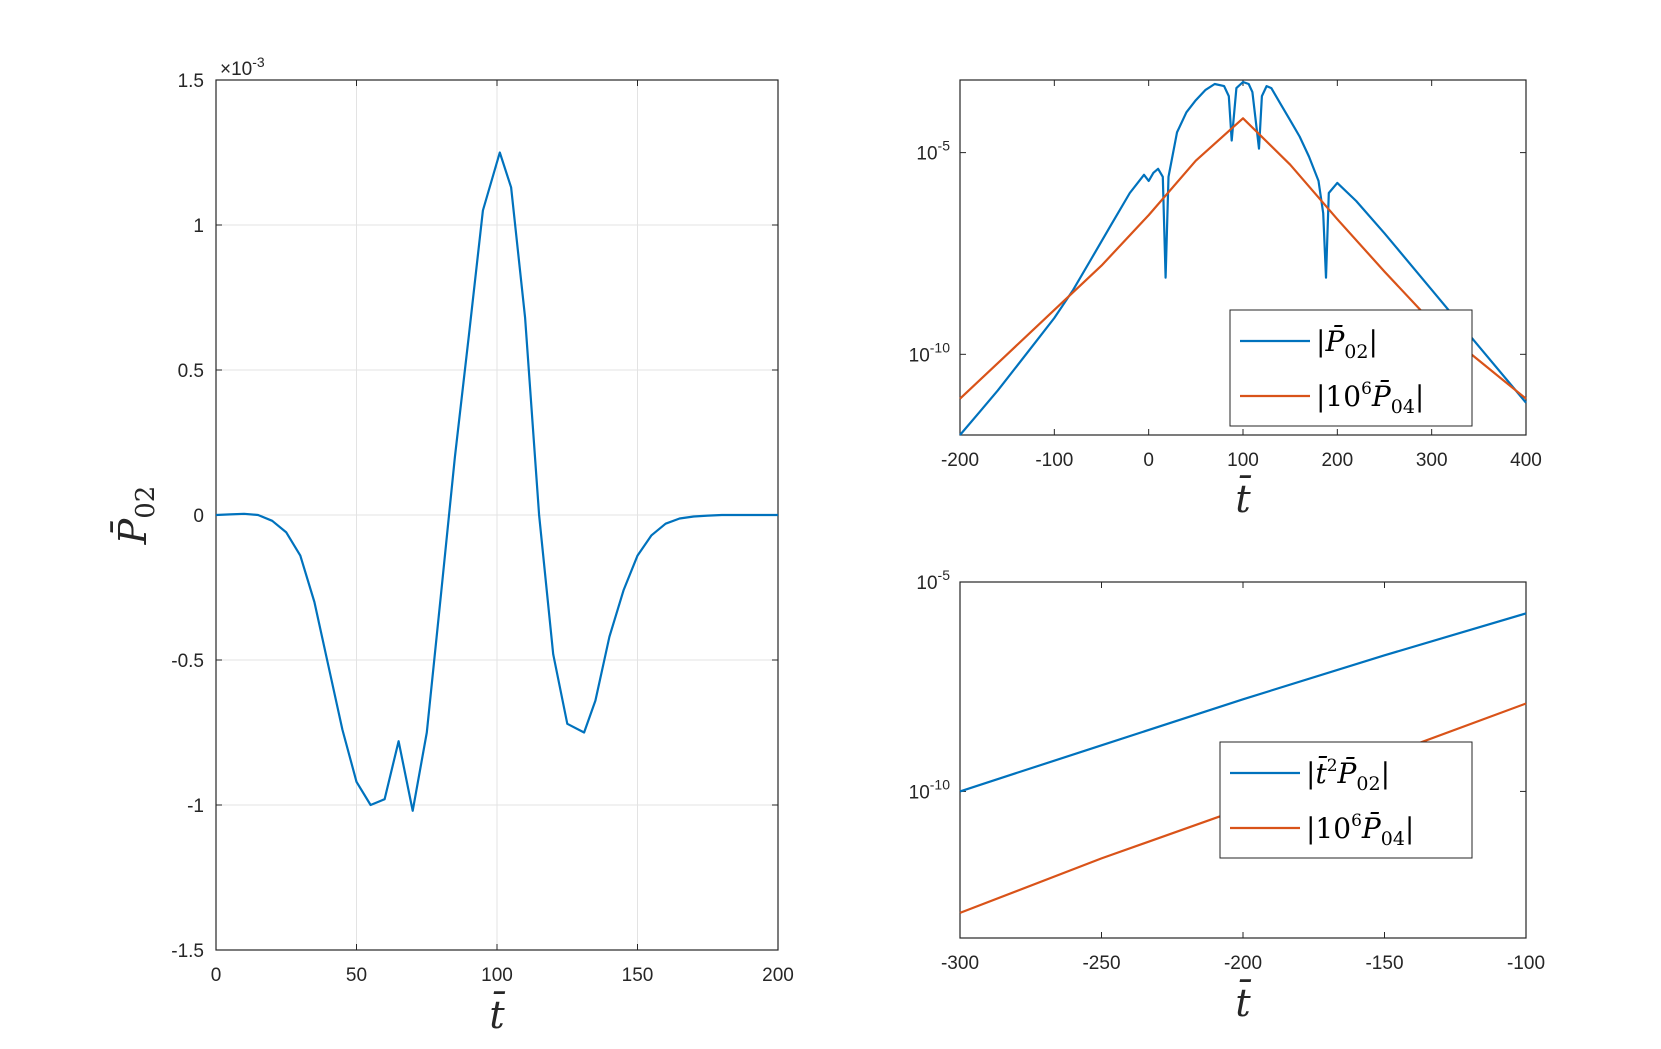 The width and height of the screenshot is (1661, 1049). I want to click on left-x-tick-label: 50, so click(356, 975).